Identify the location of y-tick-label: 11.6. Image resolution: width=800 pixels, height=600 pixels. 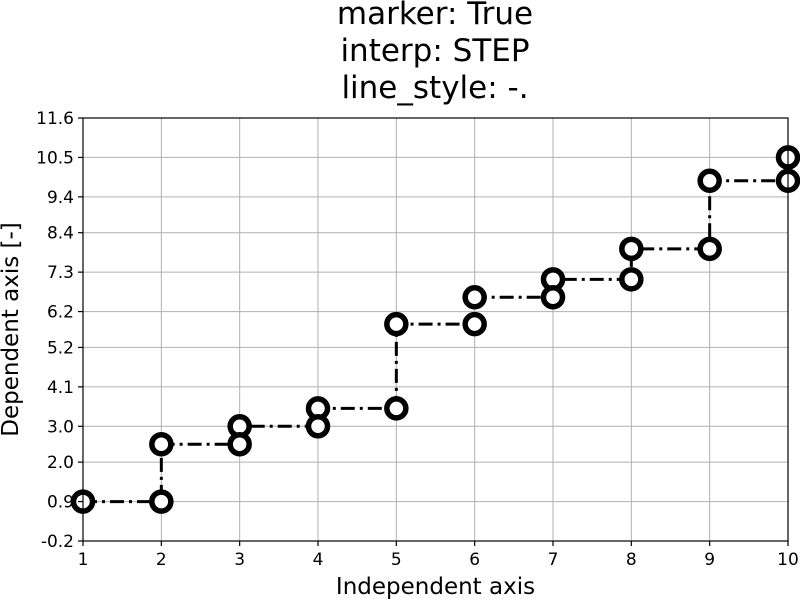
(55, 119).